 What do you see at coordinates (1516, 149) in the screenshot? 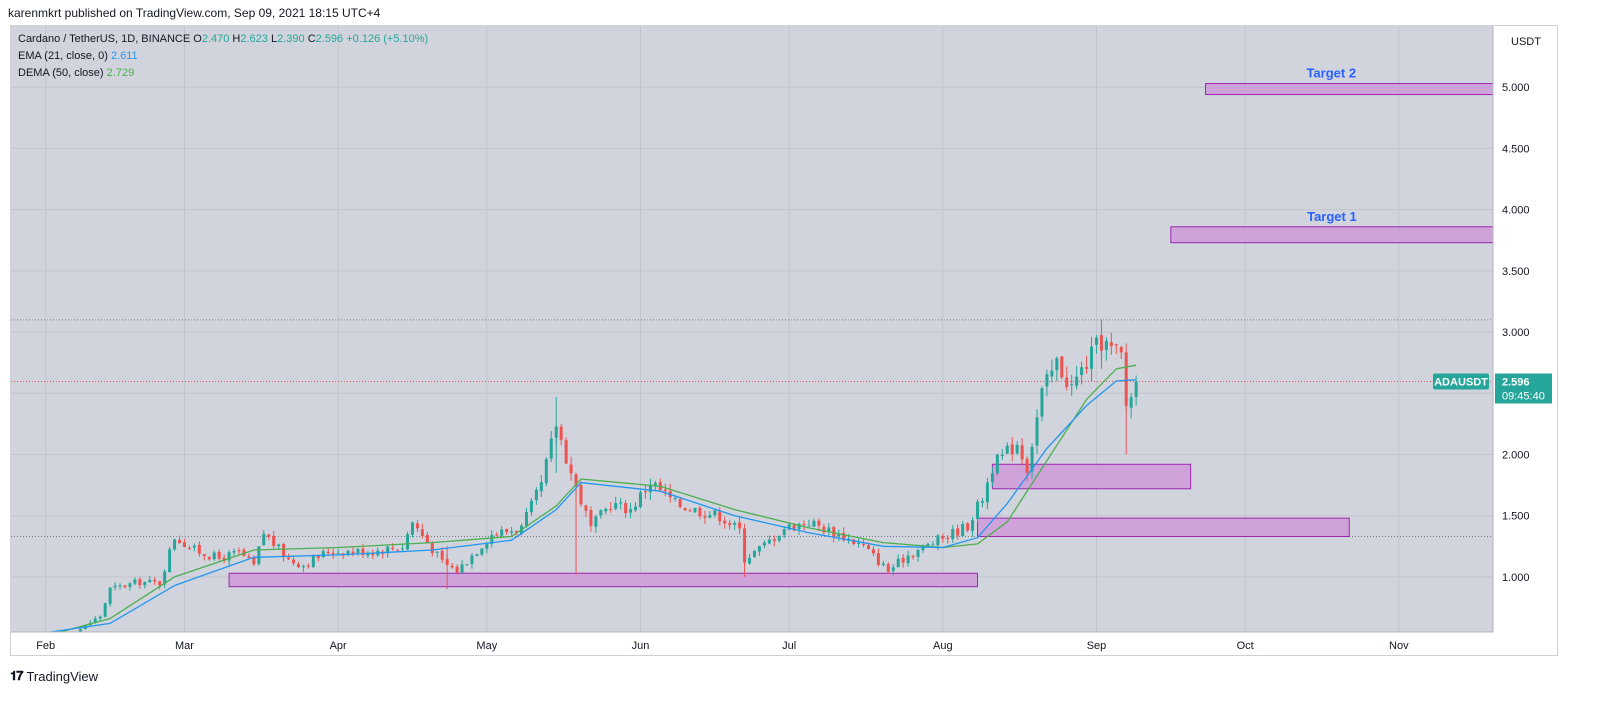
I see `price-tick-label: 4.500` at bounding box center [1516, 149].